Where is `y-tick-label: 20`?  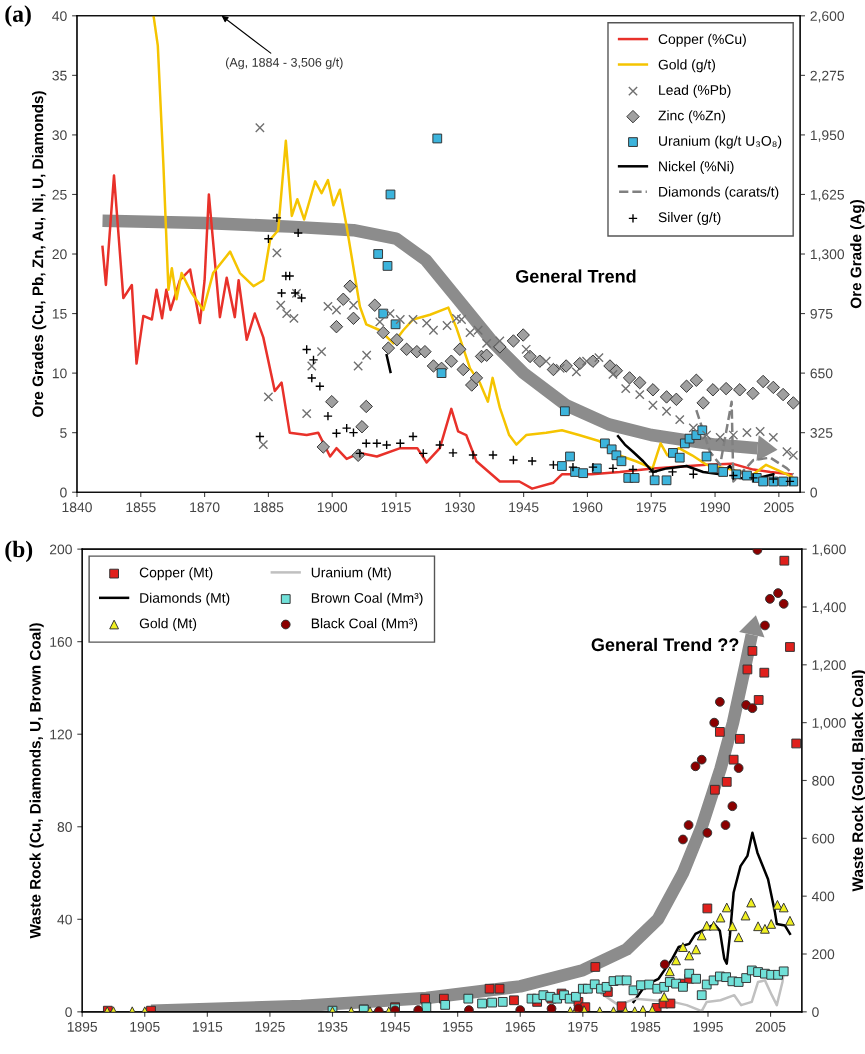 y-tick-label: 20 is located at coordinates (59, 254).